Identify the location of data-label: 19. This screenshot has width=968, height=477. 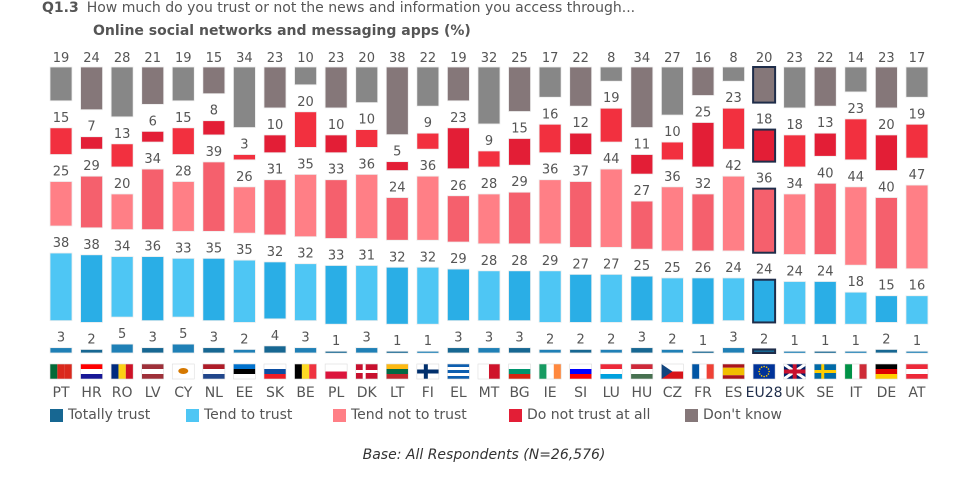
(611, 98).